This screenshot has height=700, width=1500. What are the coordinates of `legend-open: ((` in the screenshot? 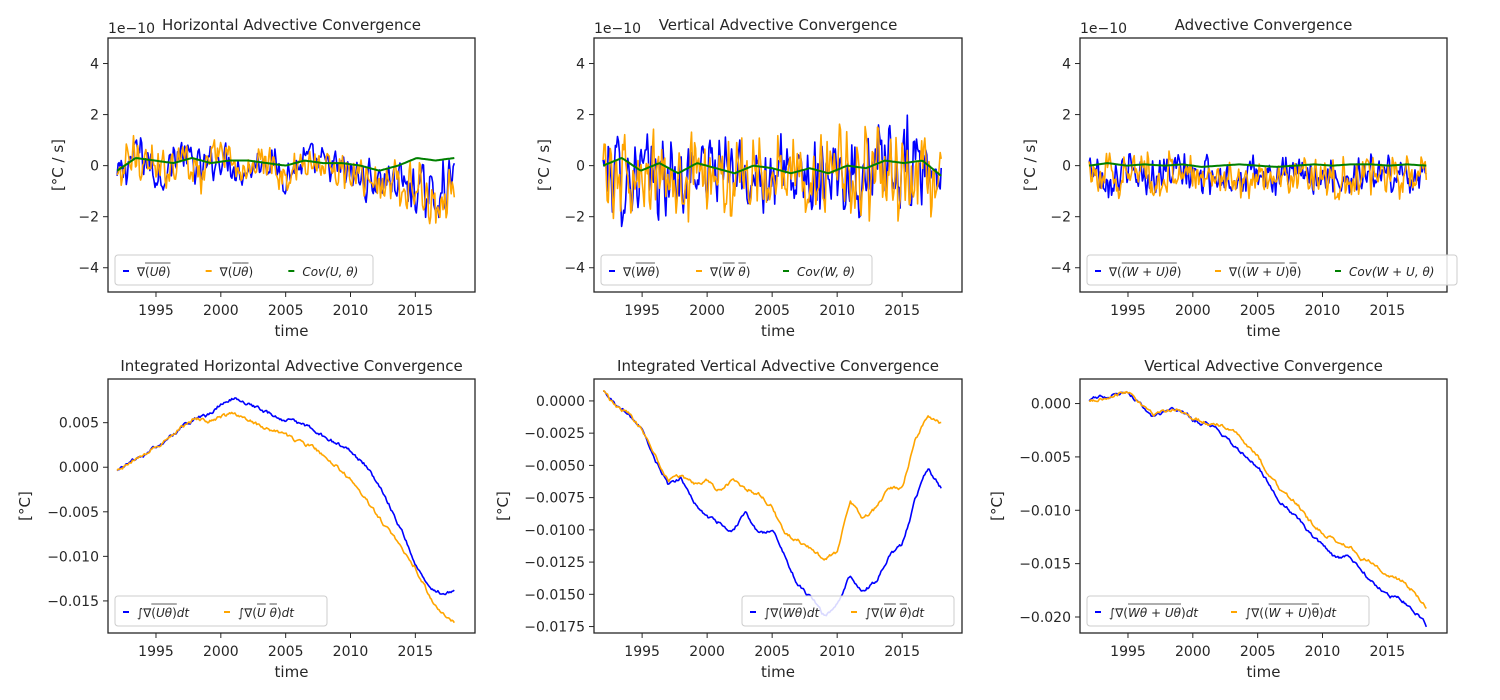 It's located at (1263, 613).